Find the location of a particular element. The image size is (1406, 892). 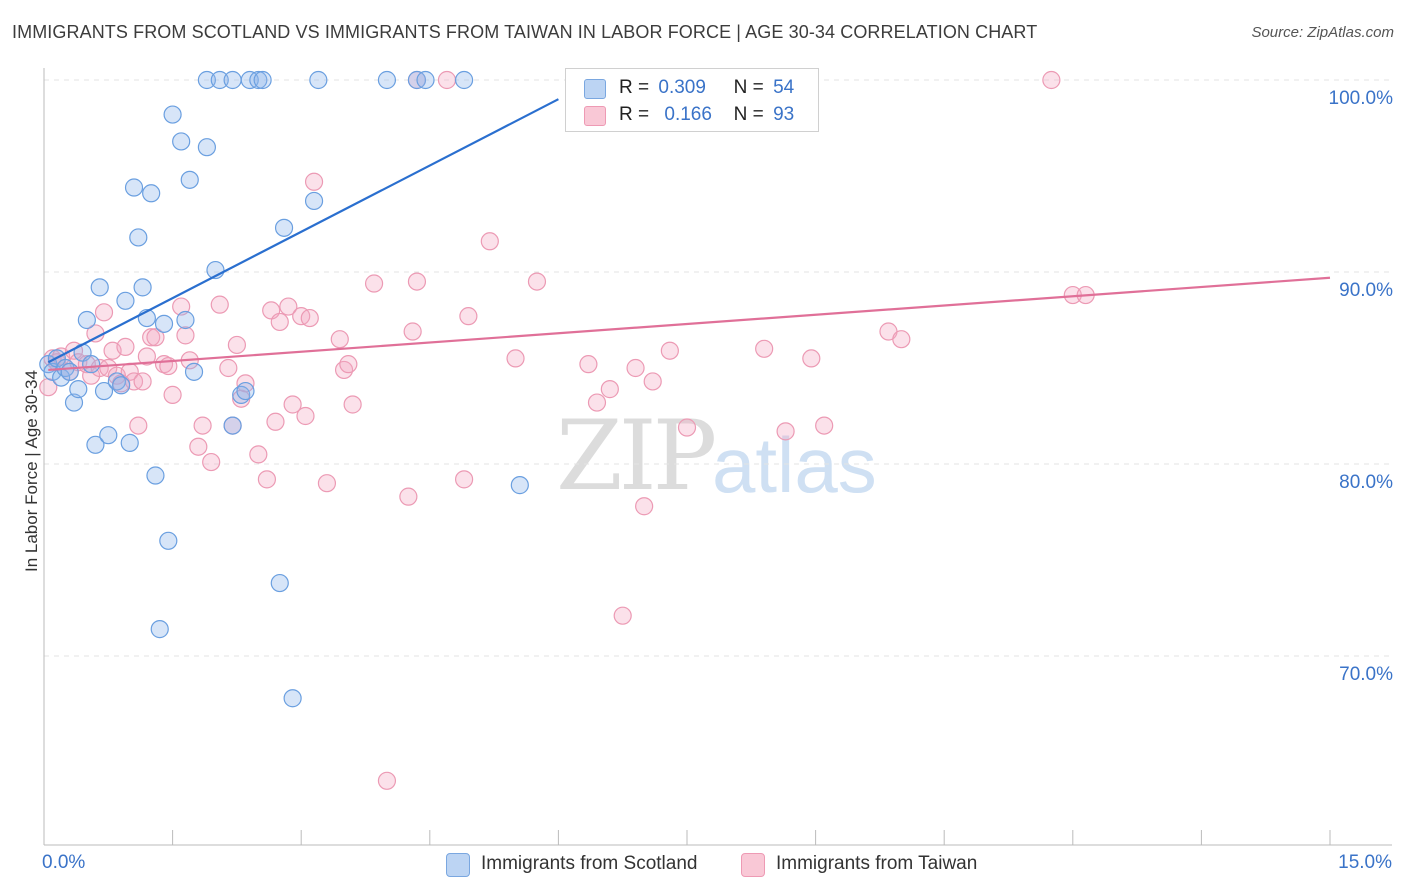

watermark-atlas: atlas is located at coordinates (794, 465).